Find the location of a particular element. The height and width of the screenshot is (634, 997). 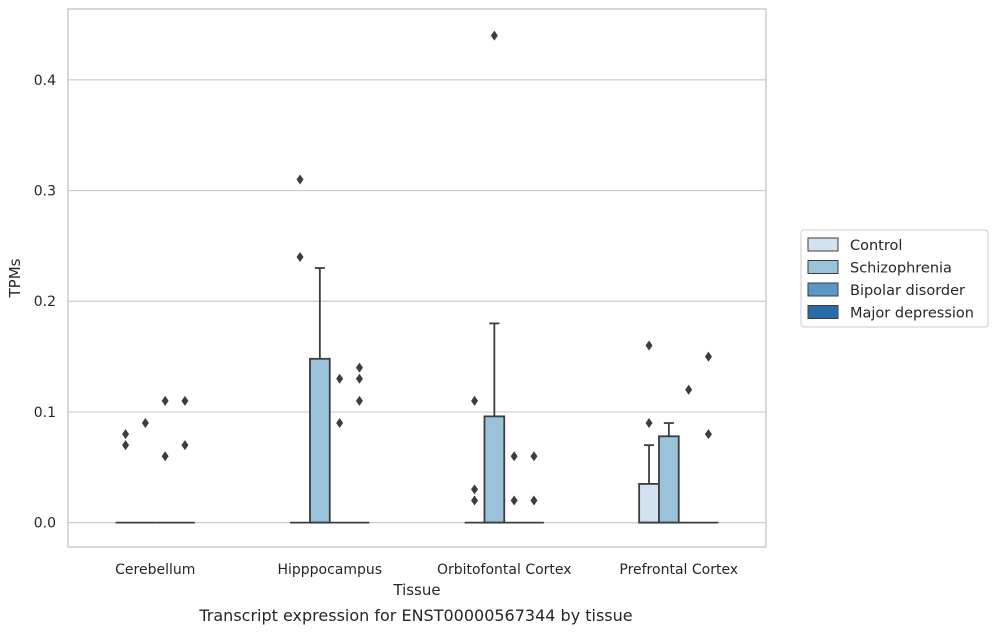

legend-item: Schizophrenia is located at coordinates (879, 268).